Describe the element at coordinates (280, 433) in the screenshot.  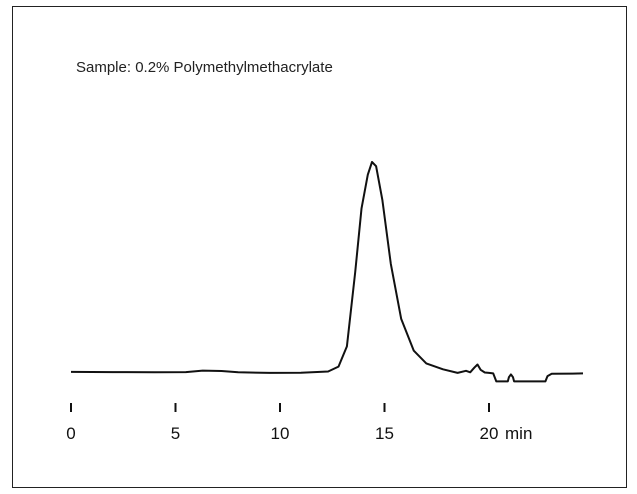
I see `x-tick-label-10: 10` at that location.